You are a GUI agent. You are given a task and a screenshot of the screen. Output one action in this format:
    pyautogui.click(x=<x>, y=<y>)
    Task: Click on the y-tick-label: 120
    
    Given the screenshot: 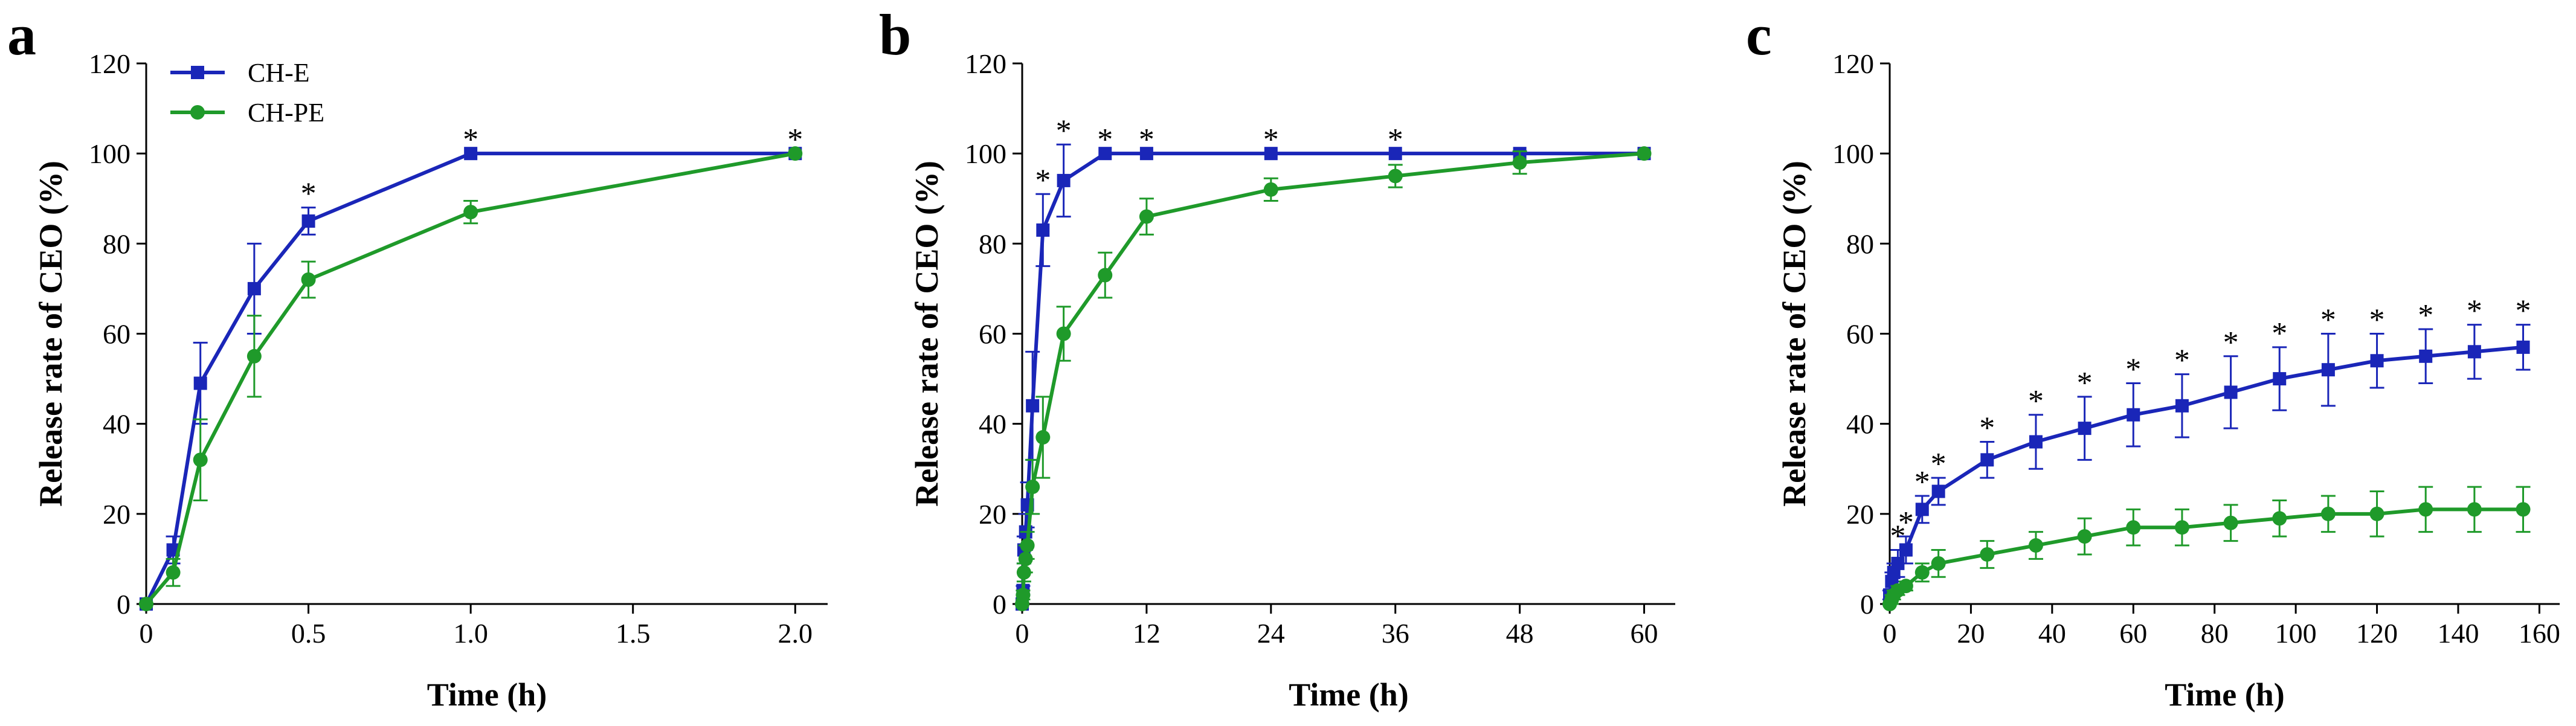 What is the action you would take?
    pyautogui.click(x=110, y=63)
    